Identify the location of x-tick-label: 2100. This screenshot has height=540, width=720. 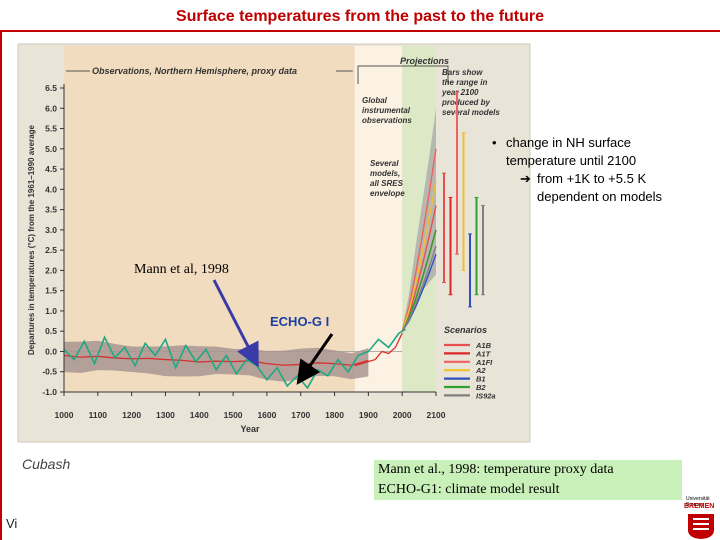
(436, 415).